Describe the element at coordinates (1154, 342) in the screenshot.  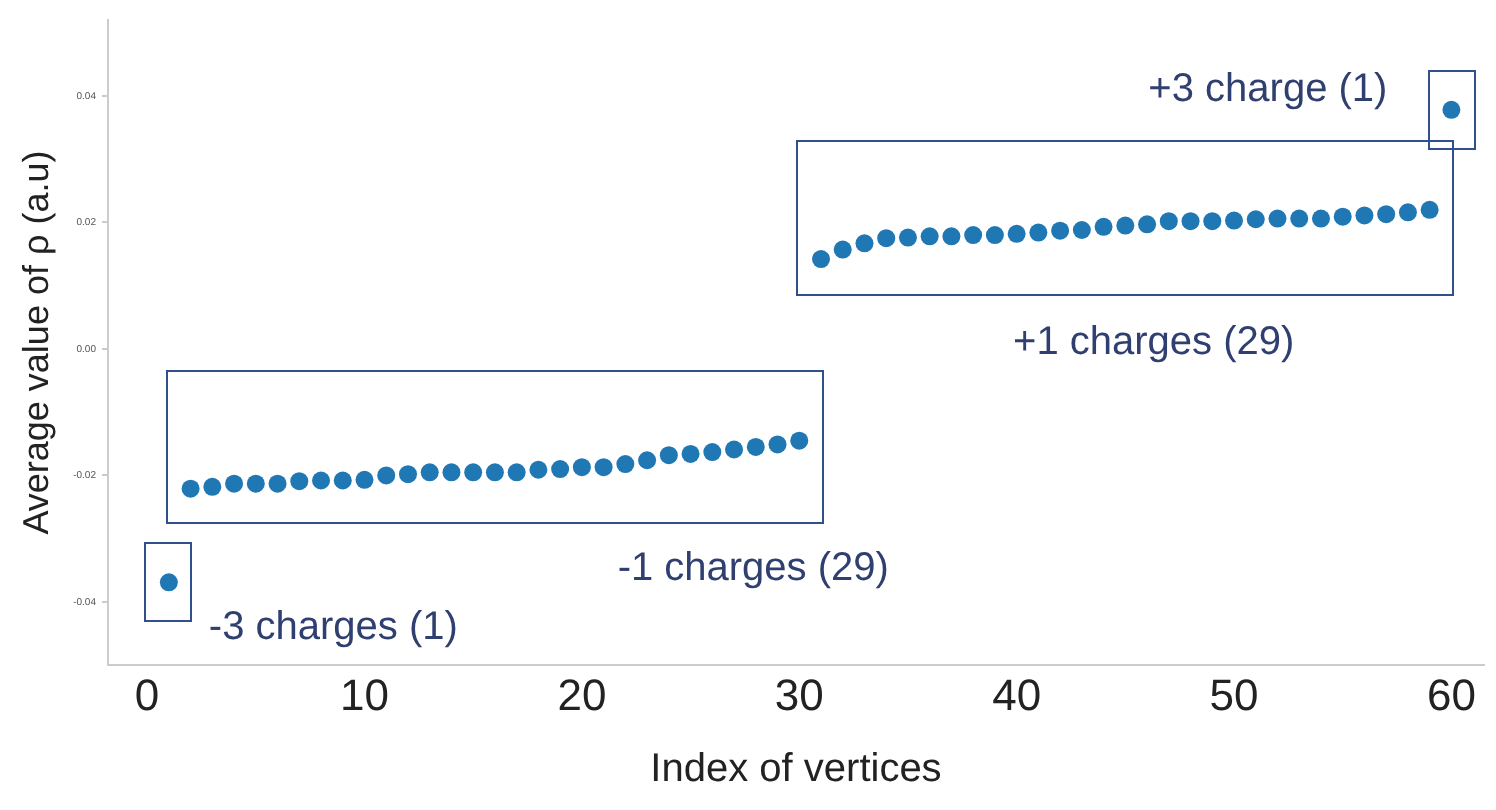
I see `annotation: +1 charges (29)` at that location.